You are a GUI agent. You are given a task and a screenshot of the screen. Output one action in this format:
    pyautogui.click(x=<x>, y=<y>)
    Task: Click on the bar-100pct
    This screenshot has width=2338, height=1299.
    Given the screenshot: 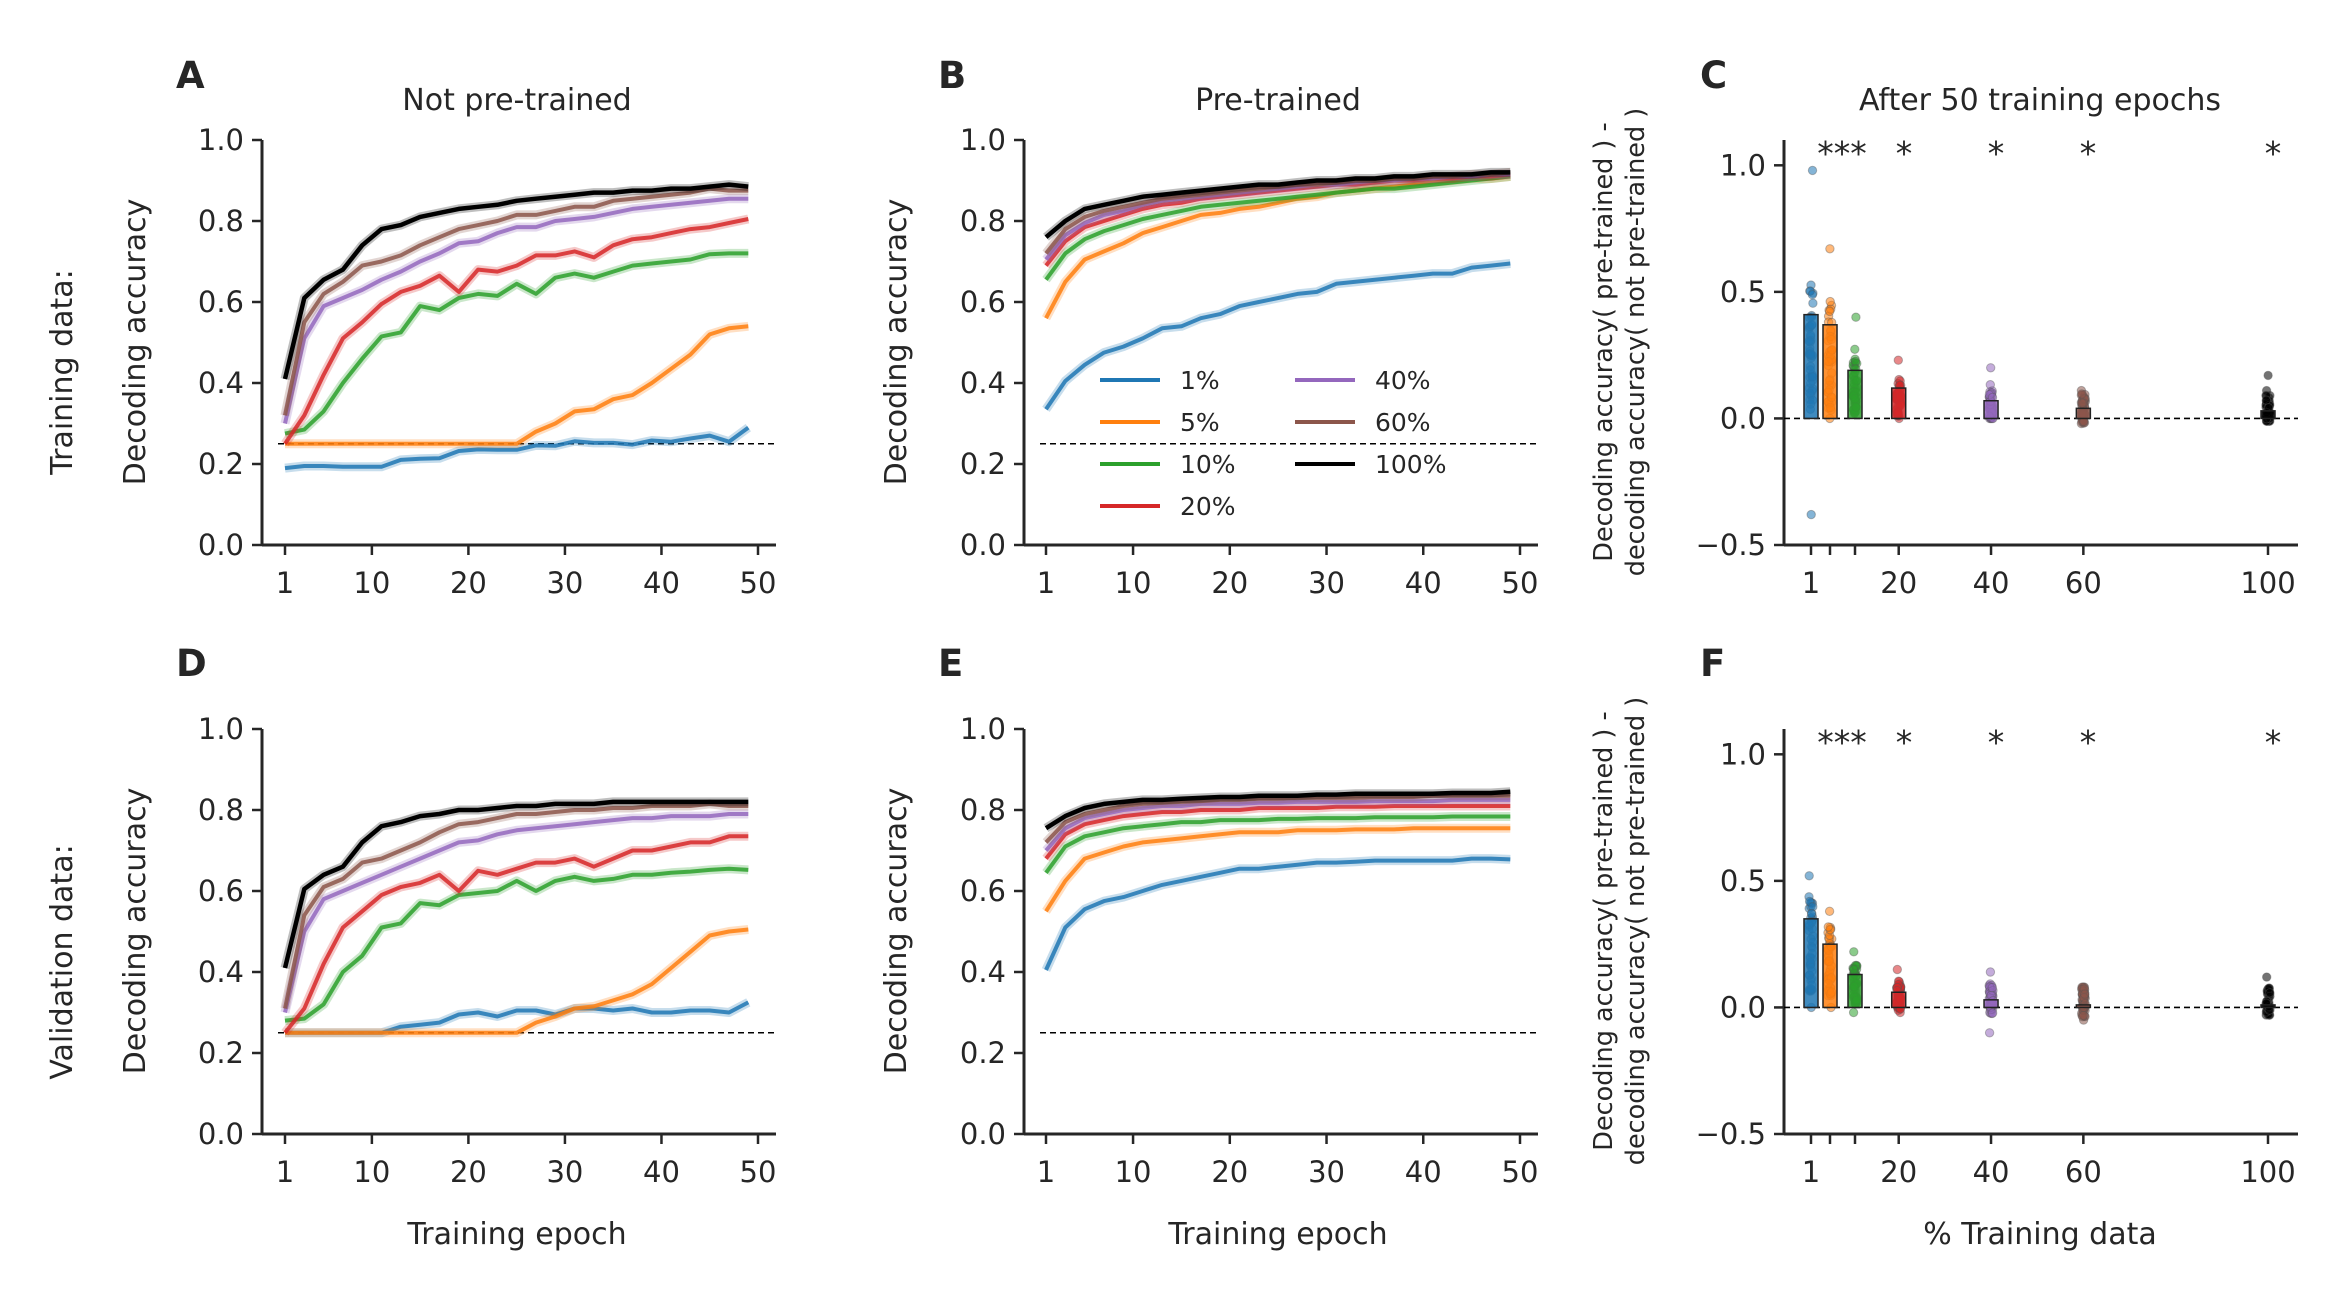 What is the action you would take?
    pyautogui.click(x=2268, y=415)
    